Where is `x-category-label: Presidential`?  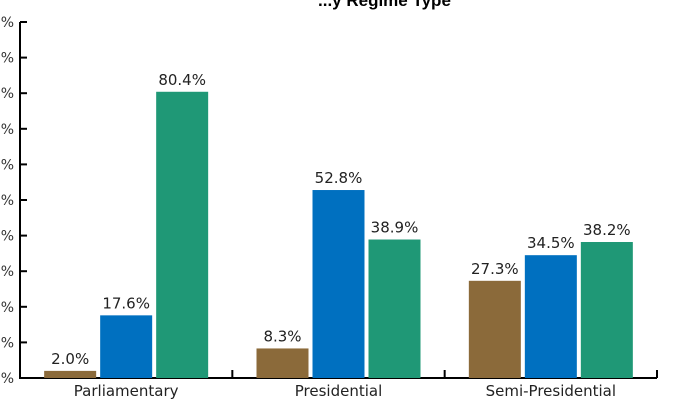
x-category-label: Presidential is located at coordinates (339, 391).